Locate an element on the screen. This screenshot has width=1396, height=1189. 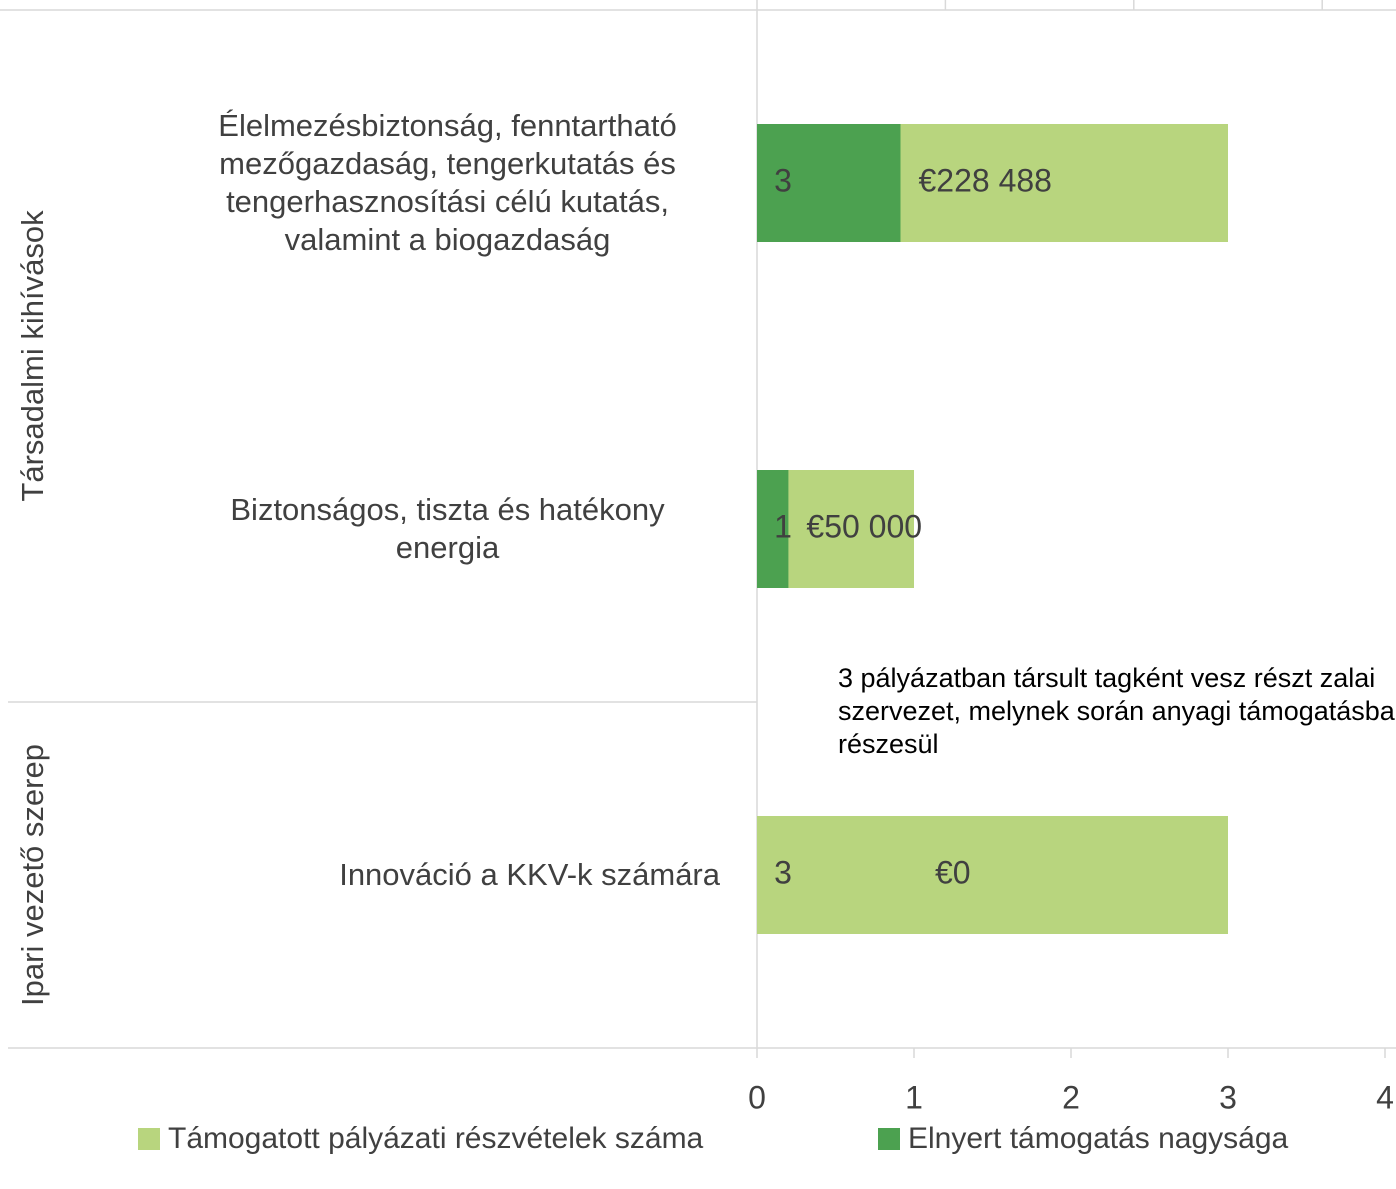
group-label: Társadalmi kihívások is located at coordinates (32, 356).